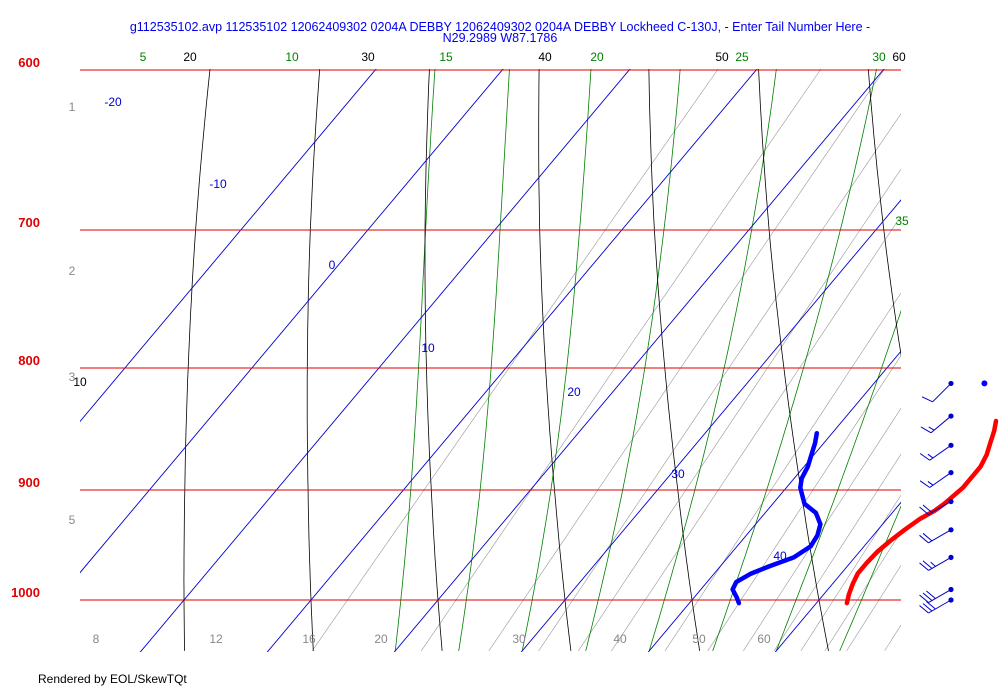 This screenshot has width=1000, height=700. I want to click on height-label: 2, so click(72, 271).